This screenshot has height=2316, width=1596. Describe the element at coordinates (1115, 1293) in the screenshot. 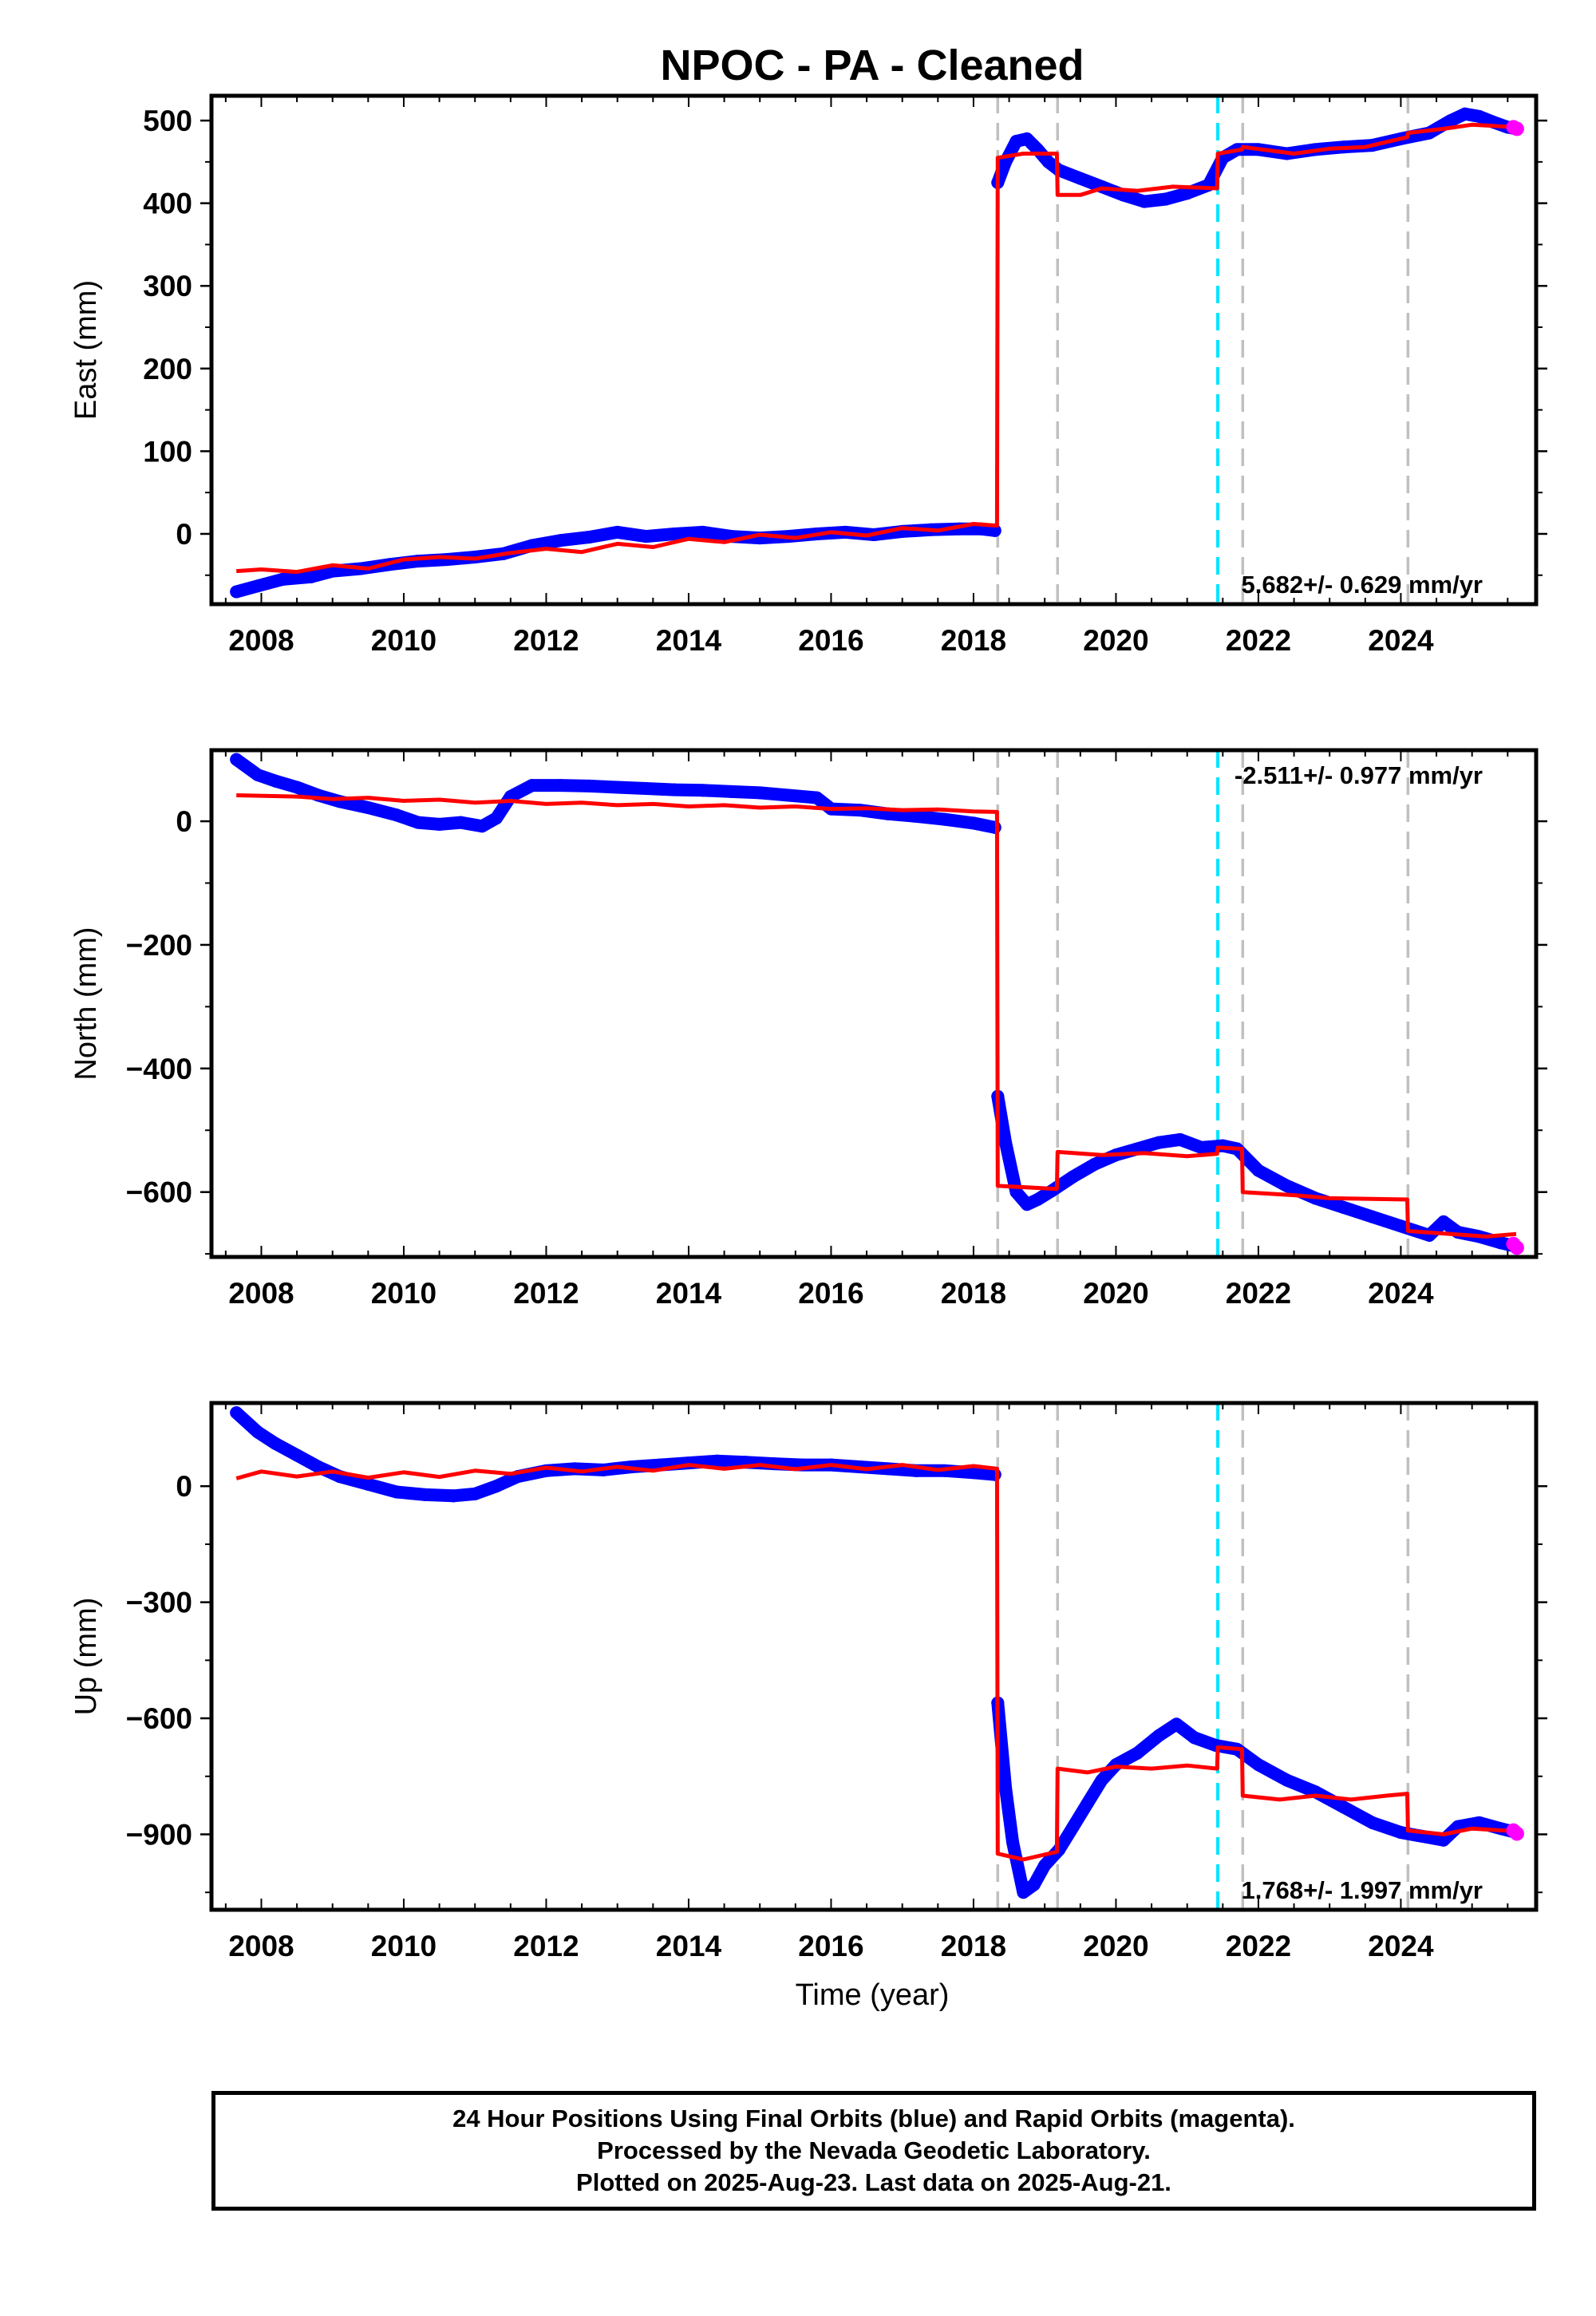

I see `x-tick-label: 2020` at that location.